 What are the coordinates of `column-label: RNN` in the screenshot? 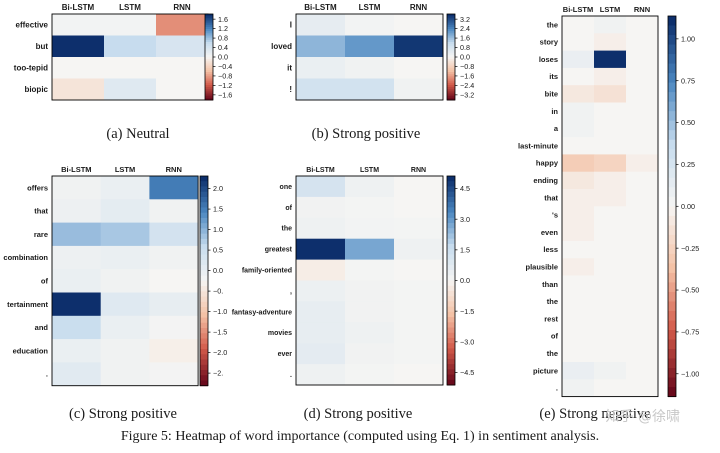 It's located at (182, 7).